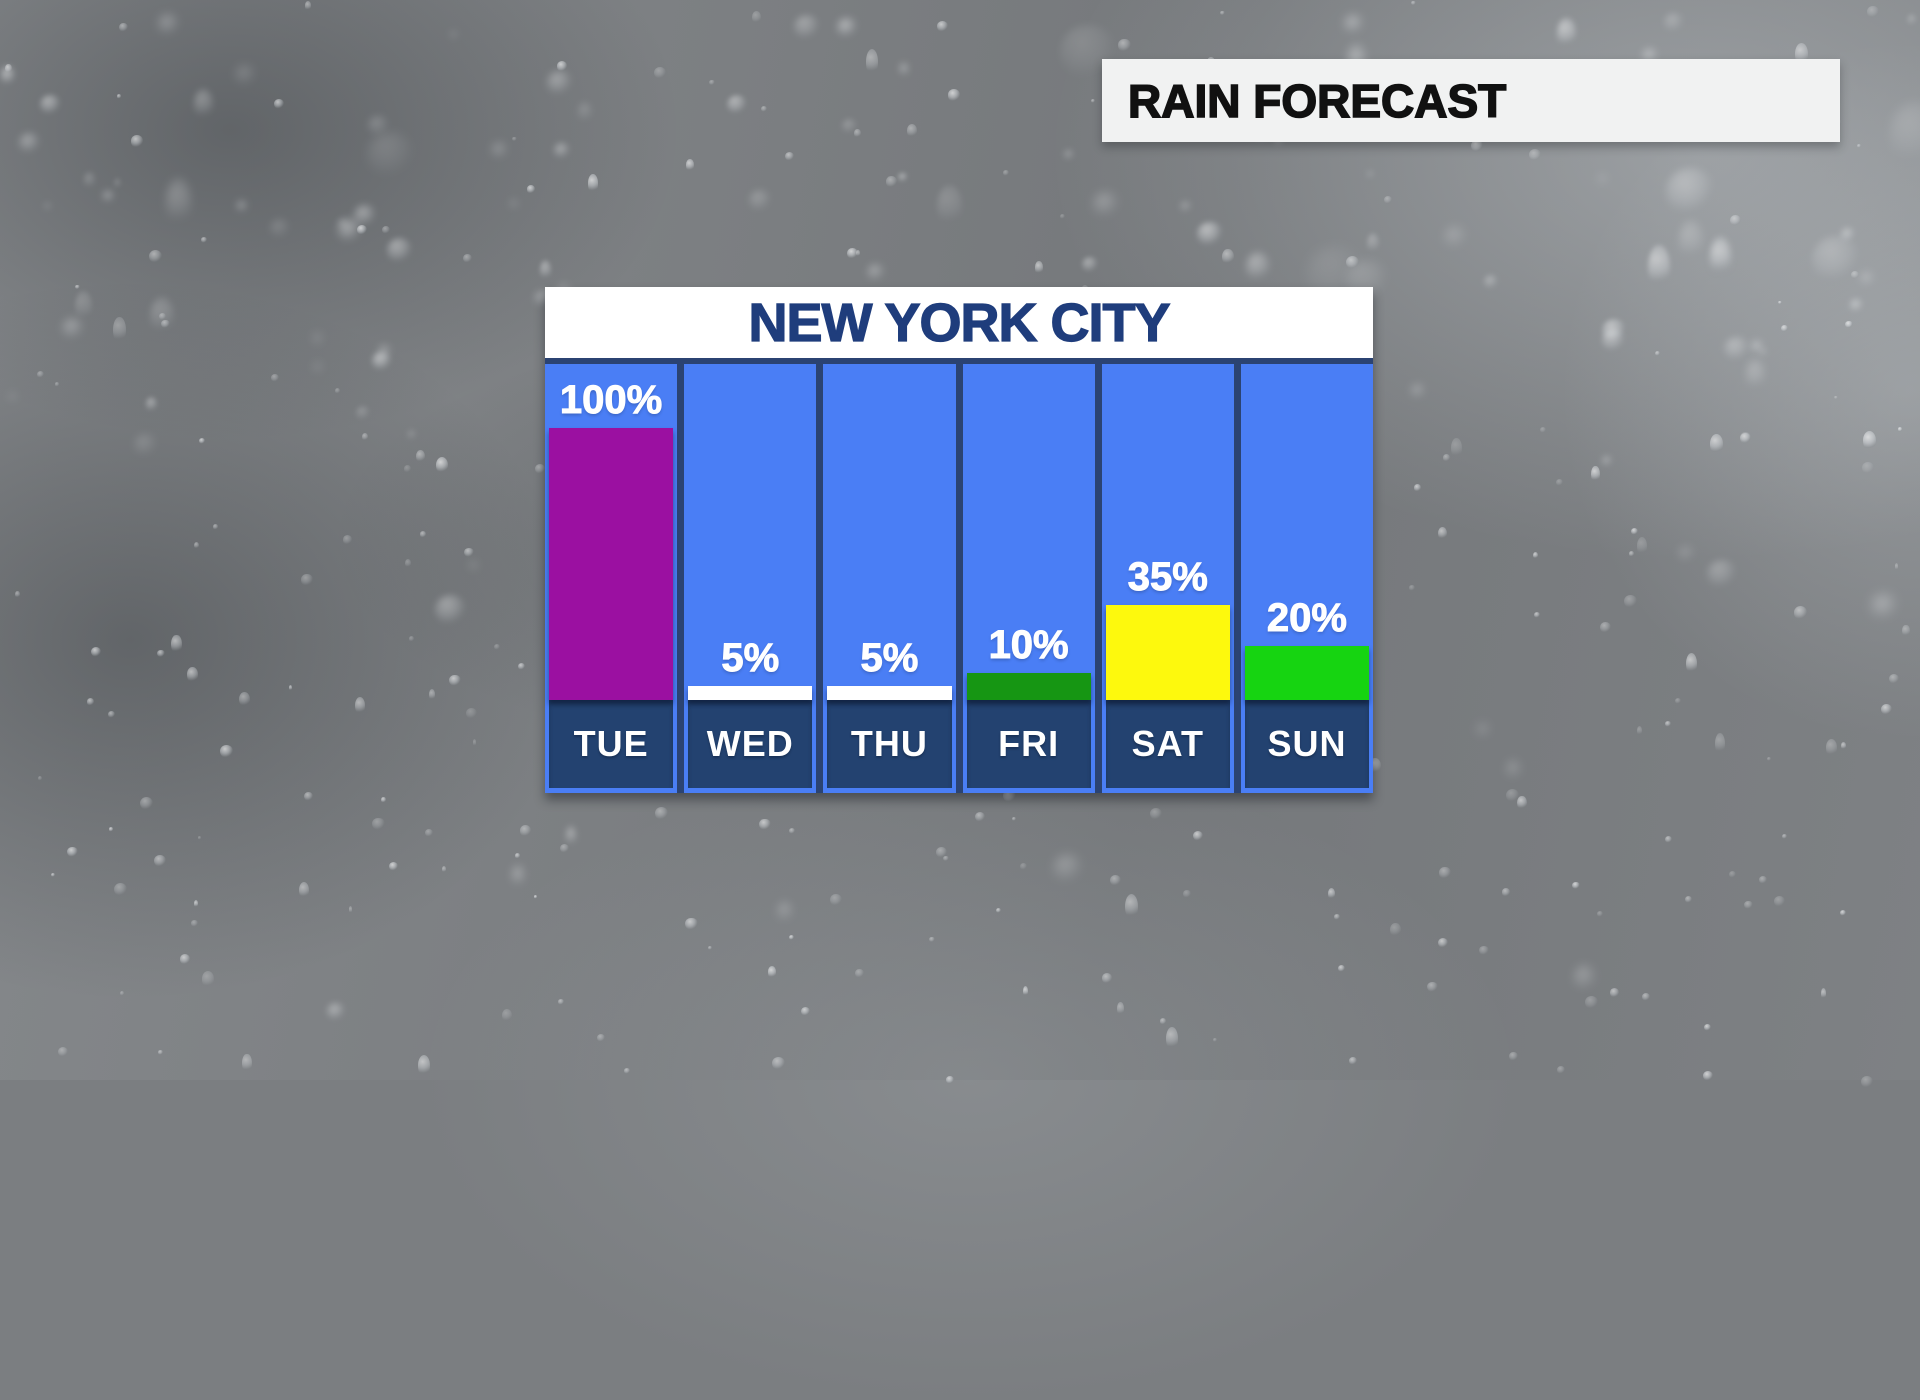 The image size is (1920, 1400). Describe the element at coordinates (611, 532) in the screenshot. I see `plot-area-tue: 100%` at that location.